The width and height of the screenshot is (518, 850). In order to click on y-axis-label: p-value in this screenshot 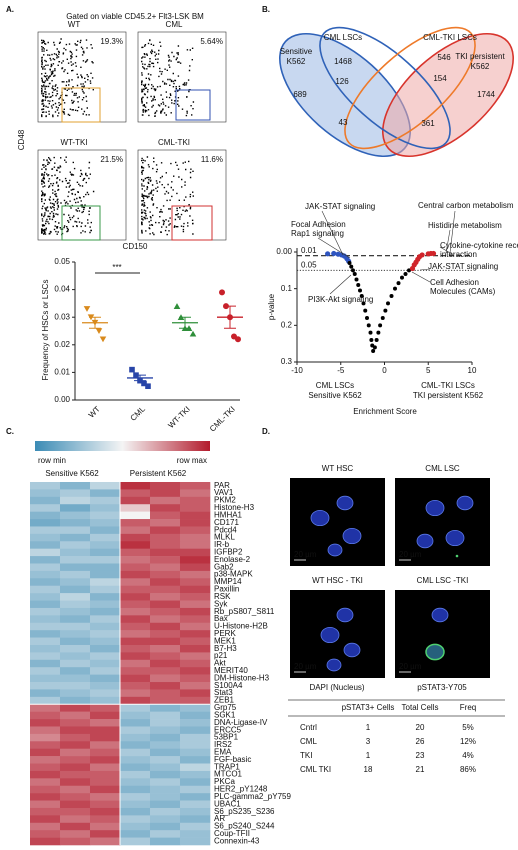, I will do `click(271, 306)`.